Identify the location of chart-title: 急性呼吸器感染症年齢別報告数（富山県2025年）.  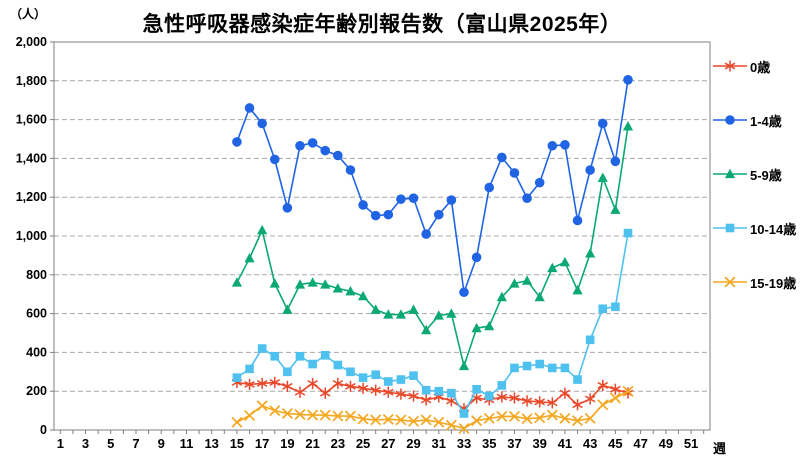
(382, 24).